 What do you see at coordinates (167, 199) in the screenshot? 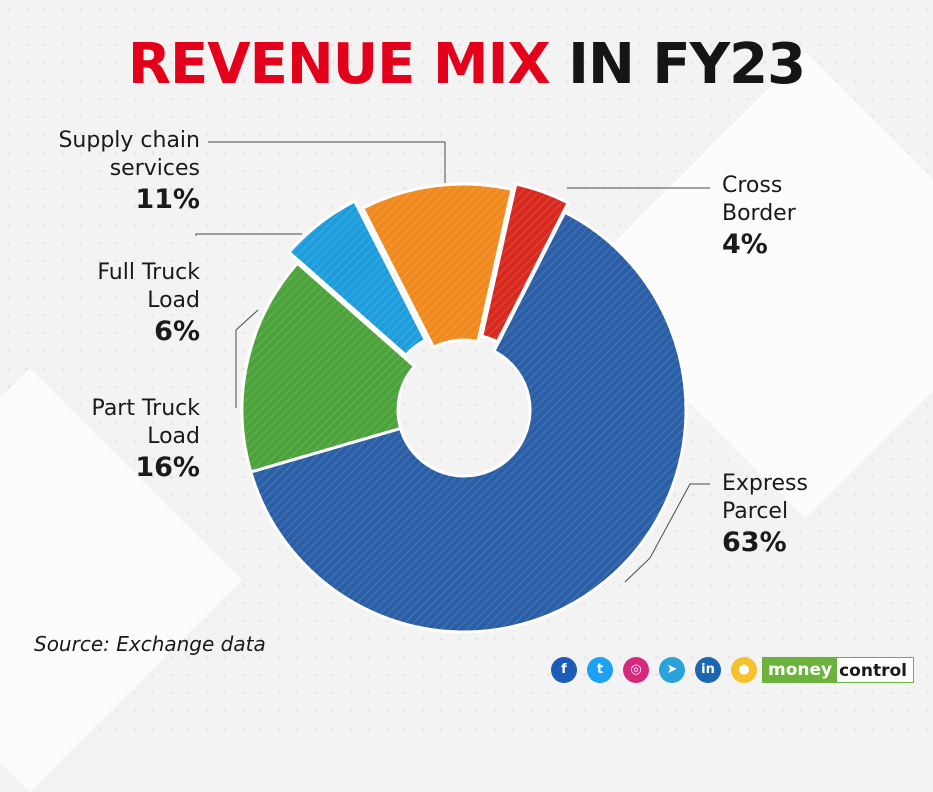
I see `label-supply-chain-pct: 11%` at bounding box center [167, 199].